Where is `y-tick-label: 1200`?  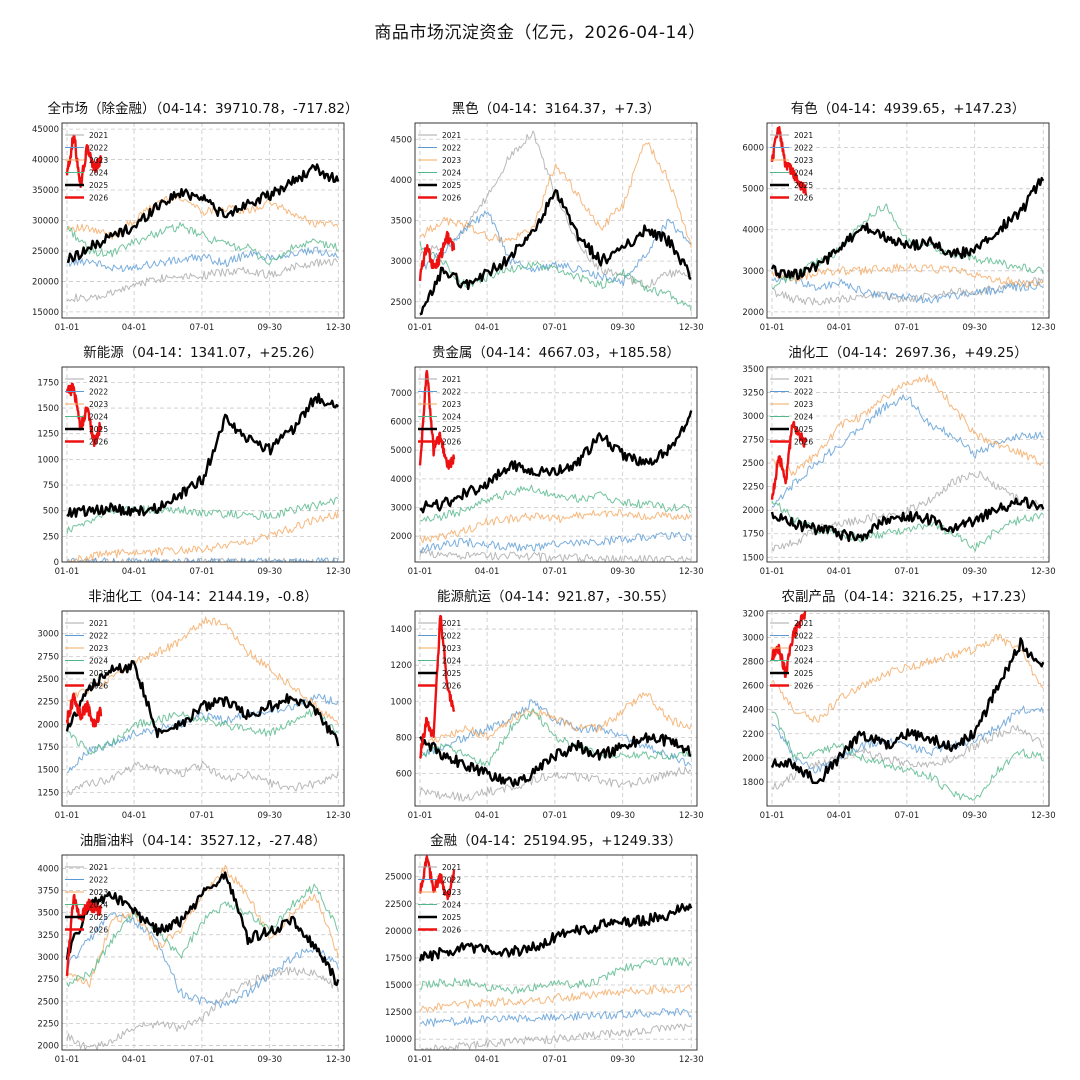 y-tick-label: 1200 is located at coordinates (401, 666).